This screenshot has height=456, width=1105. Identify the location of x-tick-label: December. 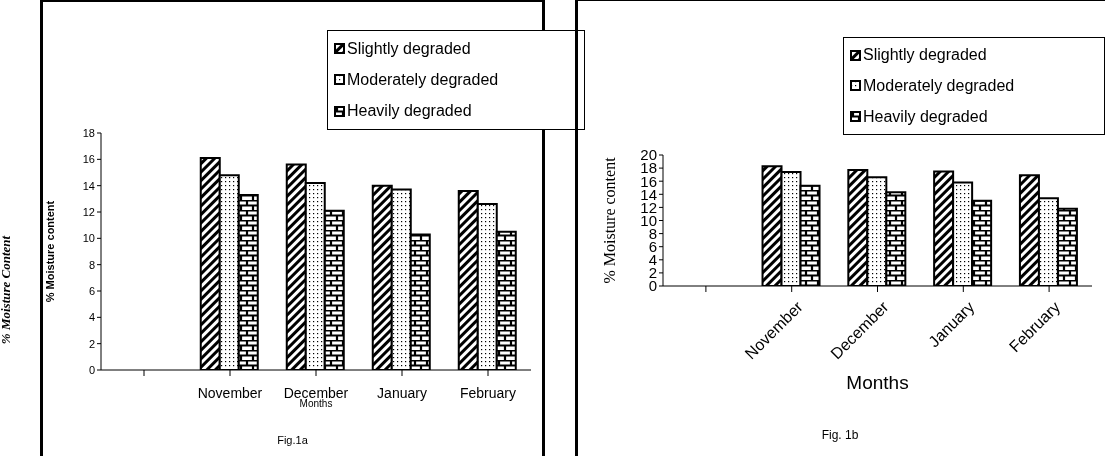
(316, 393).